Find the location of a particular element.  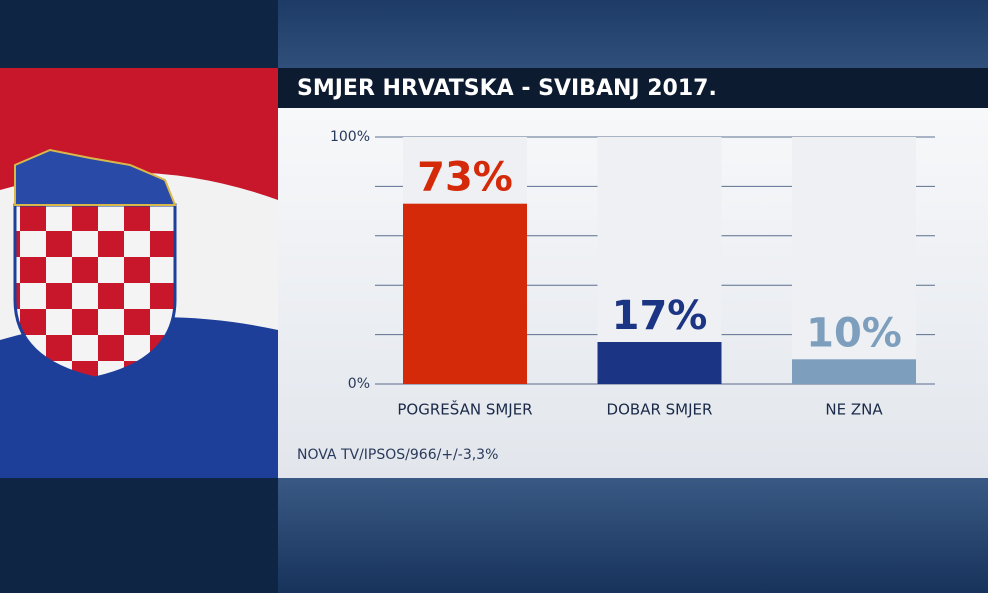

chart-title: SMJER HRVATSKA - SVIBANJ 2017. is located at coordinates (507, 88).